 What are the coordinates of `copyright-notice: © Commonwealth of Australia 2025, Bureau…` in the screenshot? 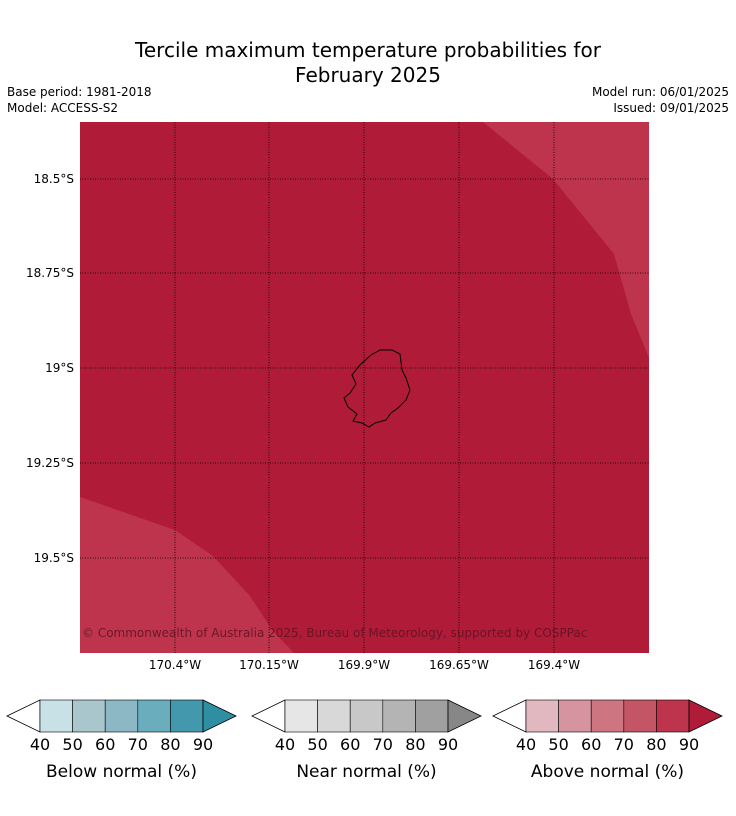 It's located at (334, 633).